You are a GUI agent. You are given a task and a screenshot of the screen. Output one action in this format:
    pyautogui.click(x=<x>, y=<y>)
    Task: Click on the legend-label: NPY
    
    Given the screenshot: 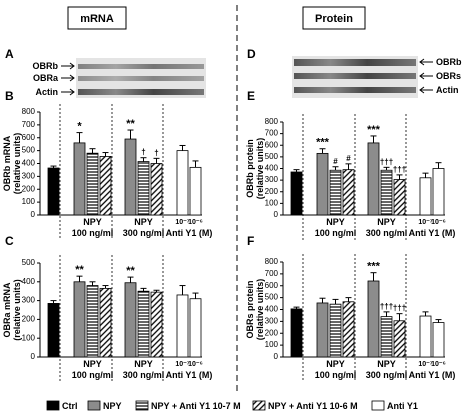 What is the action you would take?
    pyautogui.click(x=112, y=406)
    